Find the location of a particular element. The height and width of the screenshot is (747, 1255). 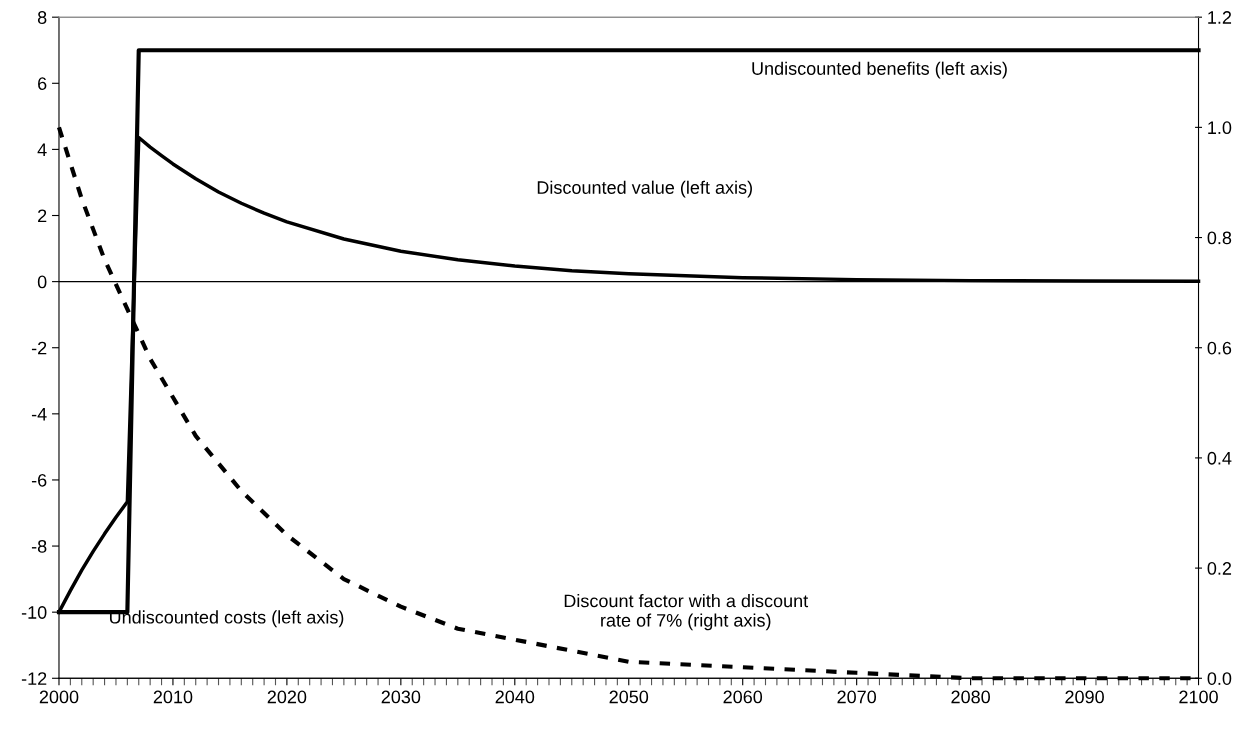

annotation: Discounted value (left axis) is located at coordinates (644, 189).